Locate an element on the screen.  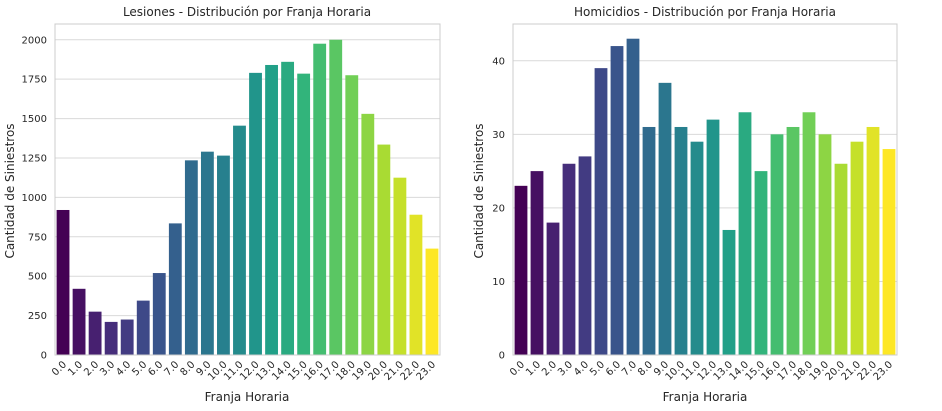
y-tick-label: 20 is located at coordinates (498, 208).